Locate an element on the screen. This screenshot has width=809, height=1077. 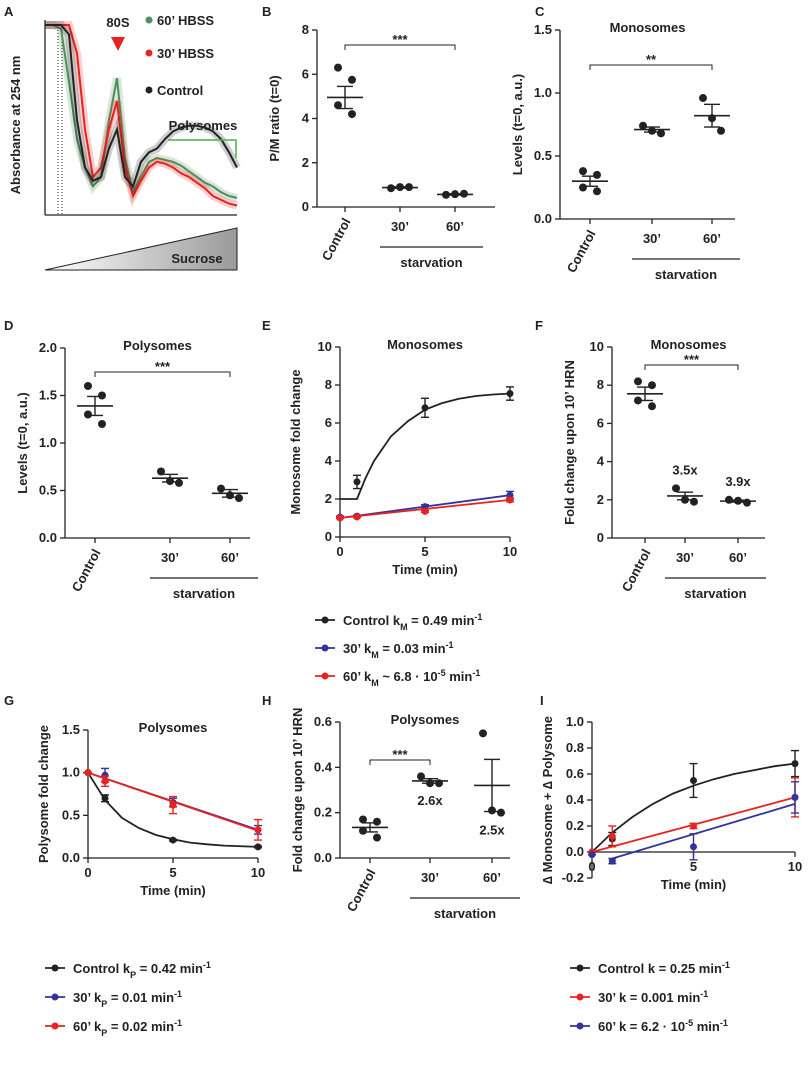
legend-label: 60’ k = 6.2 · 10-5 min-1 is located at coordinates (663, 1026).